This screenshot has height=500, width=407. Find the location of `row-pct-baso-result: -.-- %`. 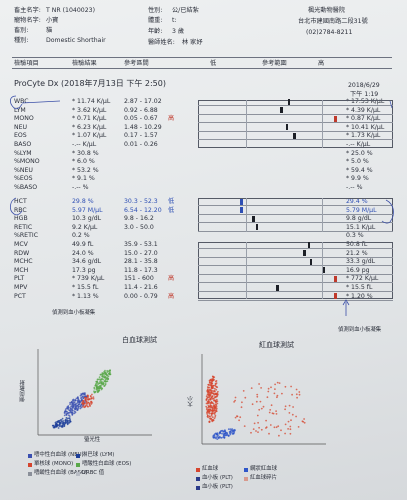

row-pct-baso-result: -.-- % is located at coordinates (80, 187).